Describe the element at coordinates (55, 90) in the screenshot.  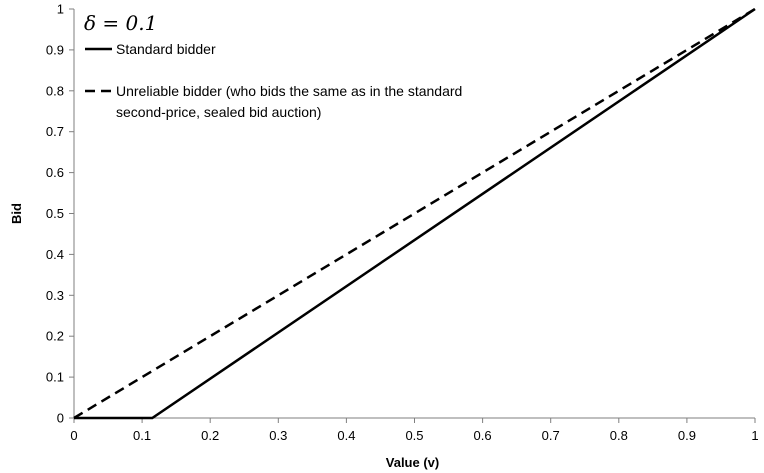
I see `y-tick-label: 0.8` at that location.